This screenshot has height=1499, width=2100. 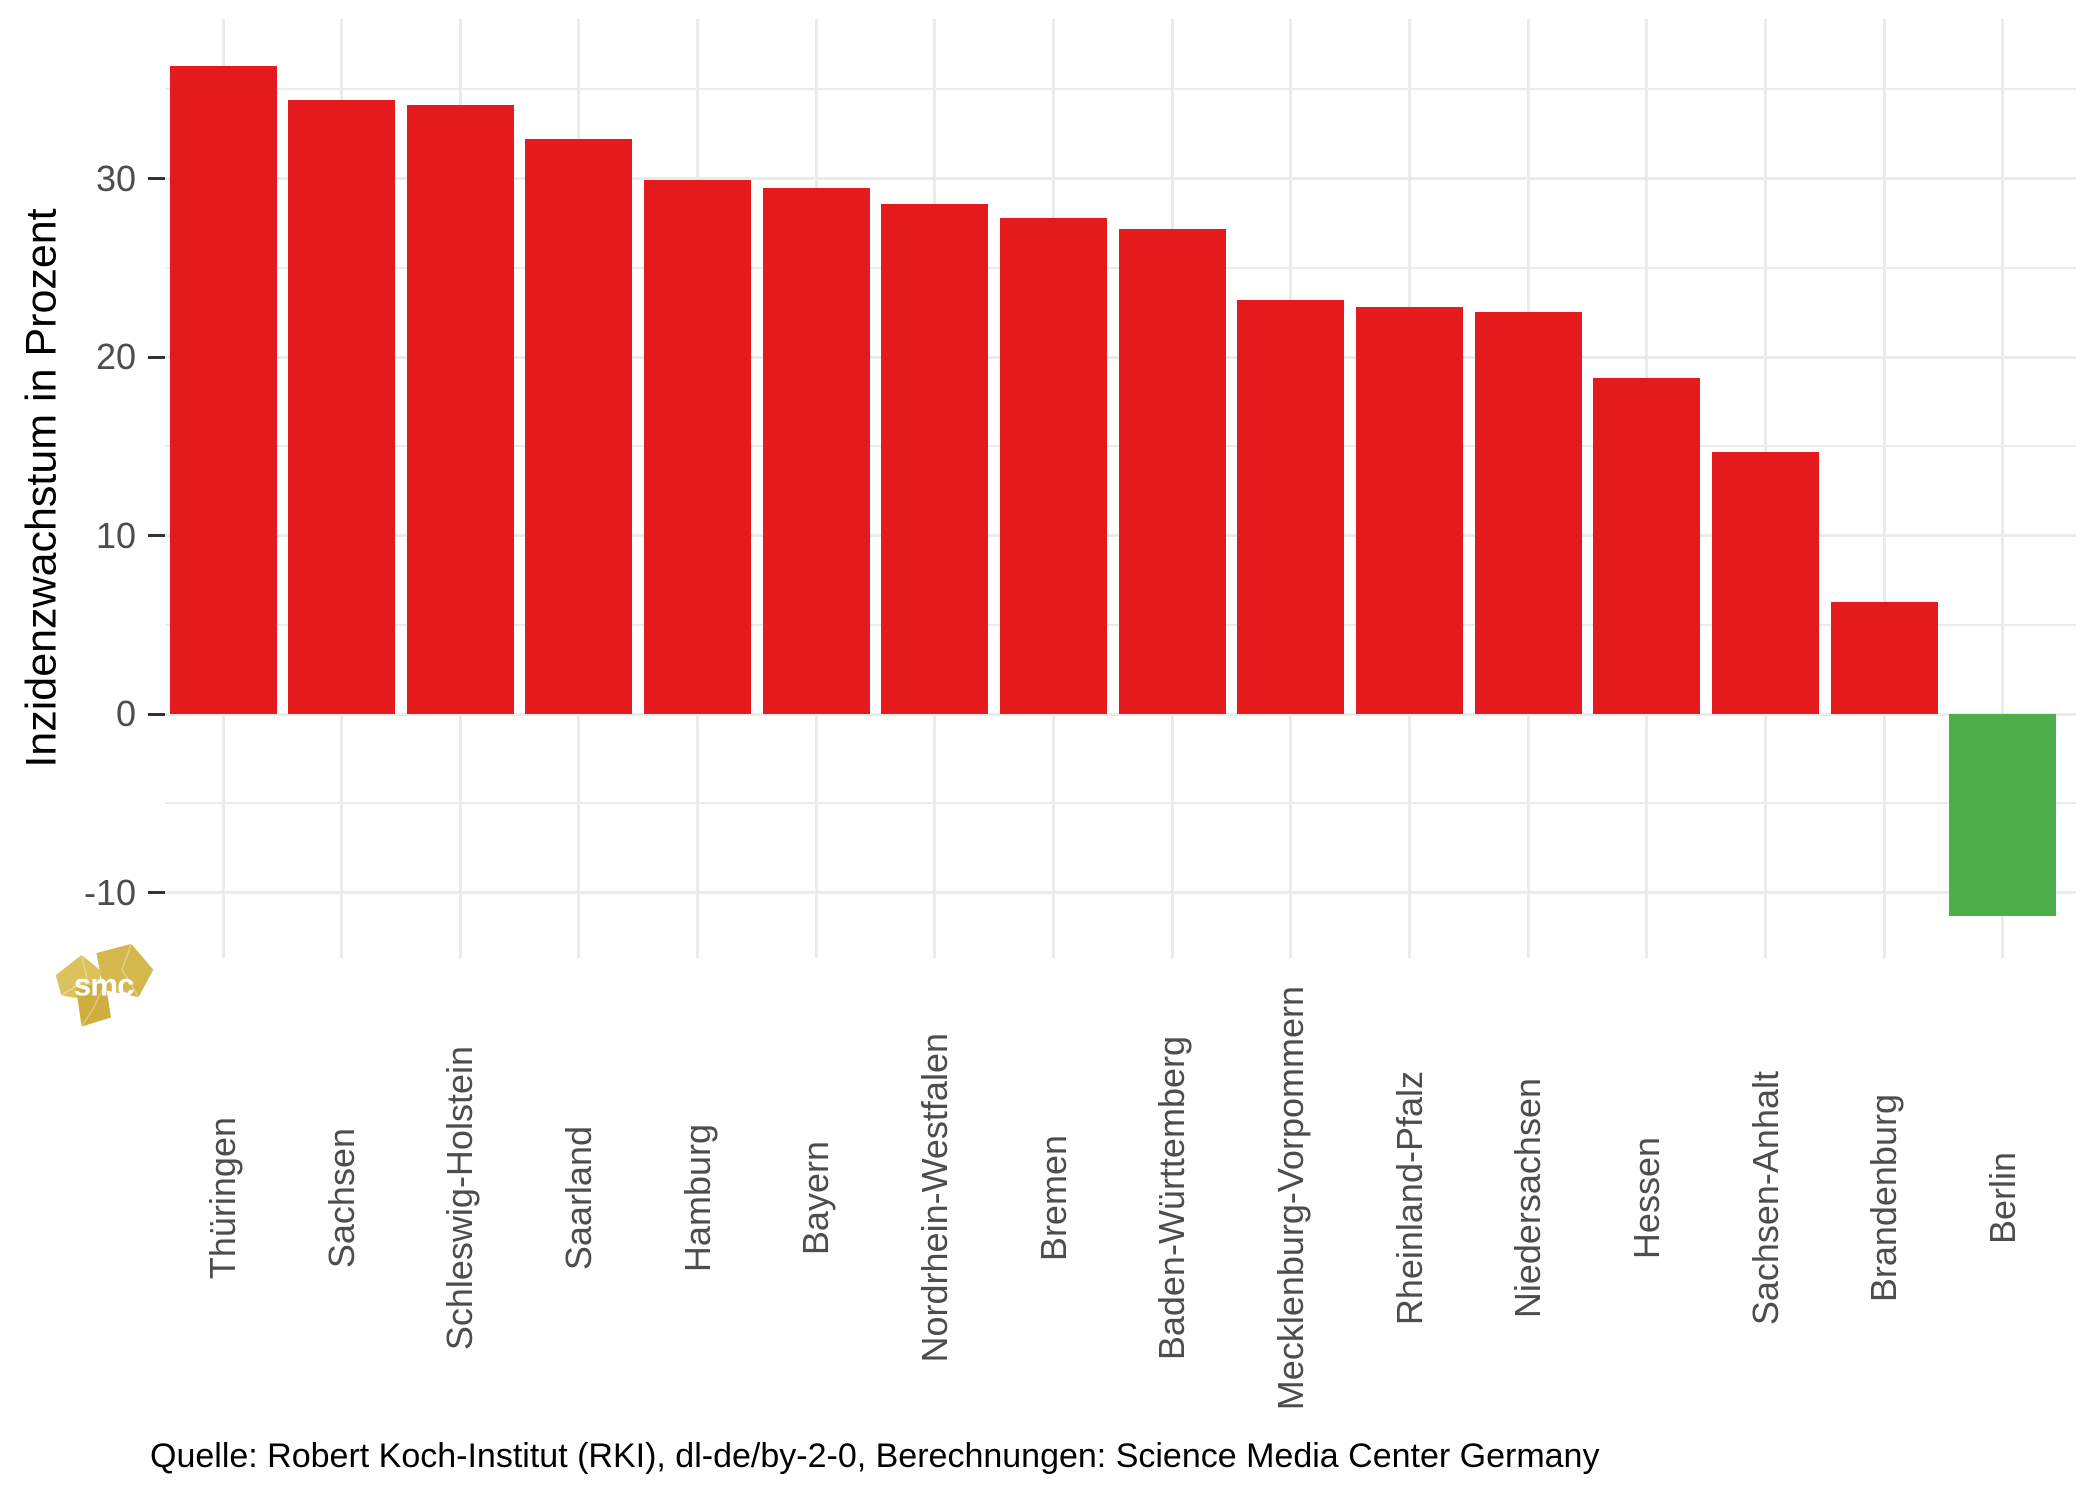 I want to click on bar-Bayern, so click(x=816, y=451).